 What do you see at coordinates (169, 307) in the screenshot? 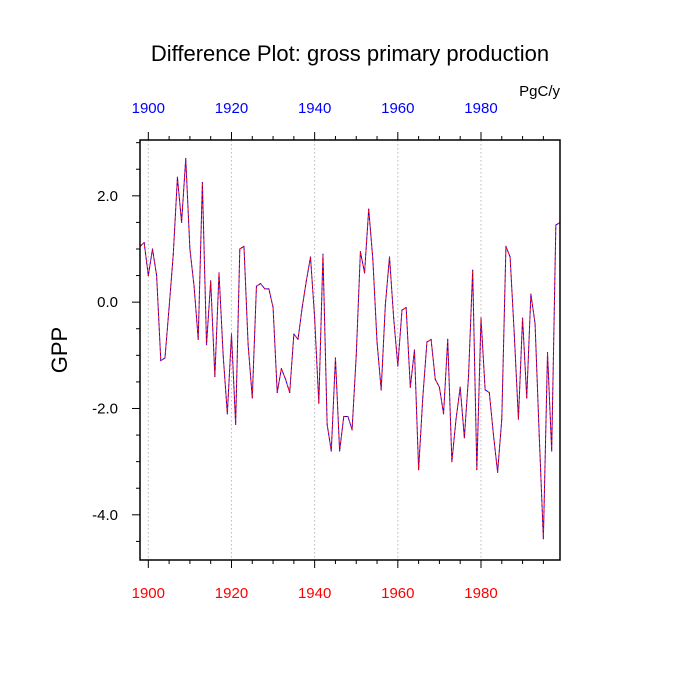
I see `data-point-1905` at bounding box center [169, 307].